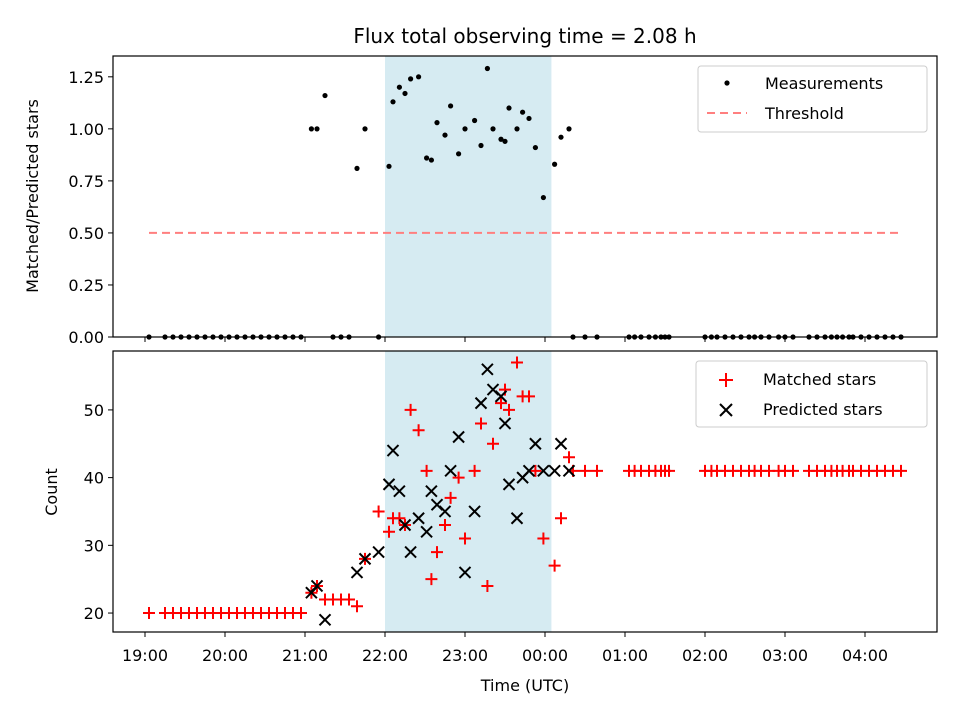 The image size is (960, 720). I want to click on legend-threshold-label: Threshold, so click(804, 113).